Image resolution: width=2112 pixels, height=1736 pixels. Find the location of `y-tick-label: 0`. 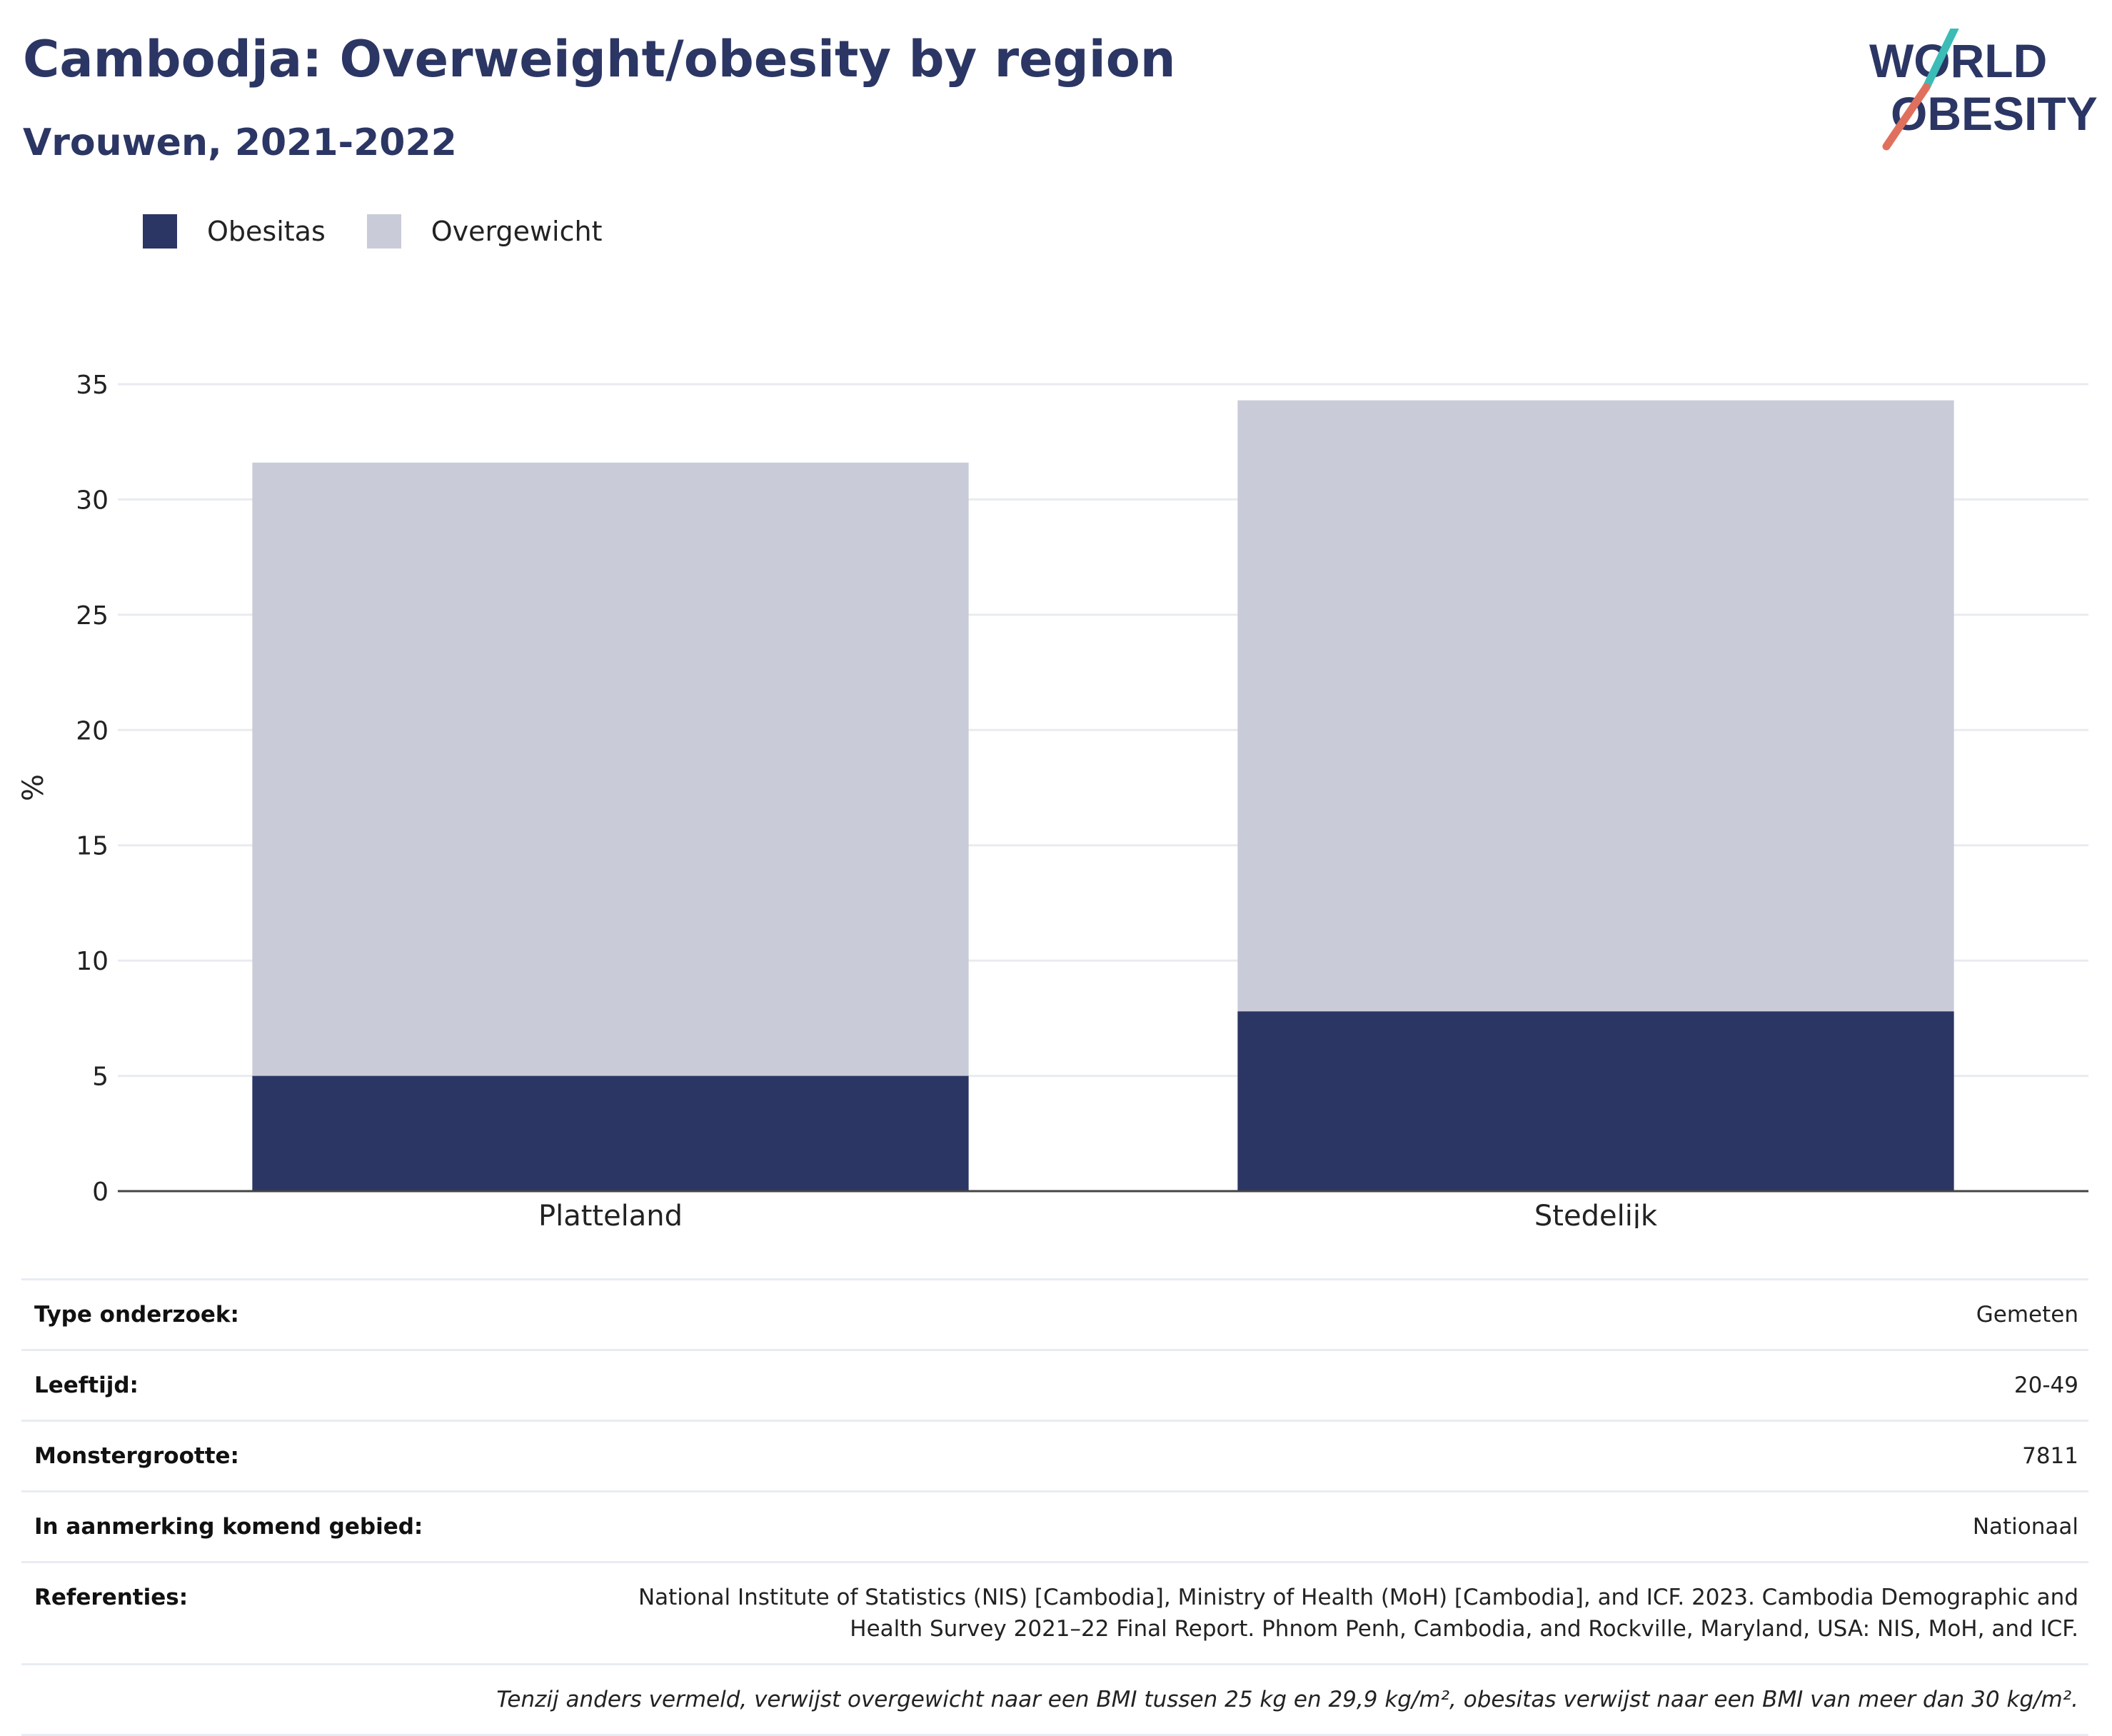

y-tick-label: 0 is located at coordinates (100, 1192).